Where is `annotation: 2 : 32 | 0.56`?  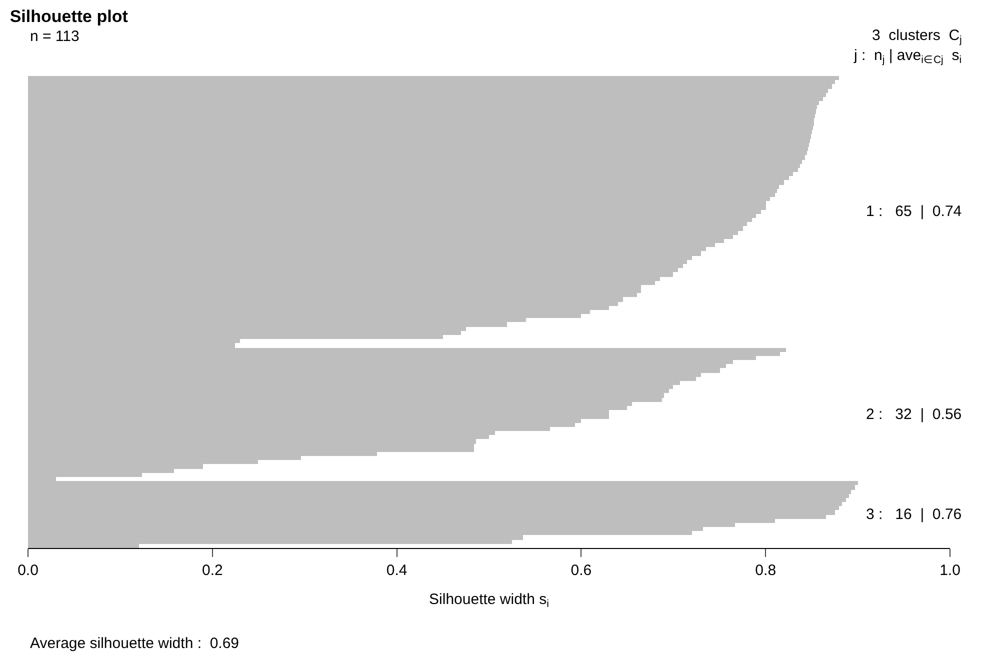 annotation: 2 : 32 | 0.56 is located at coordinates (914, 414).